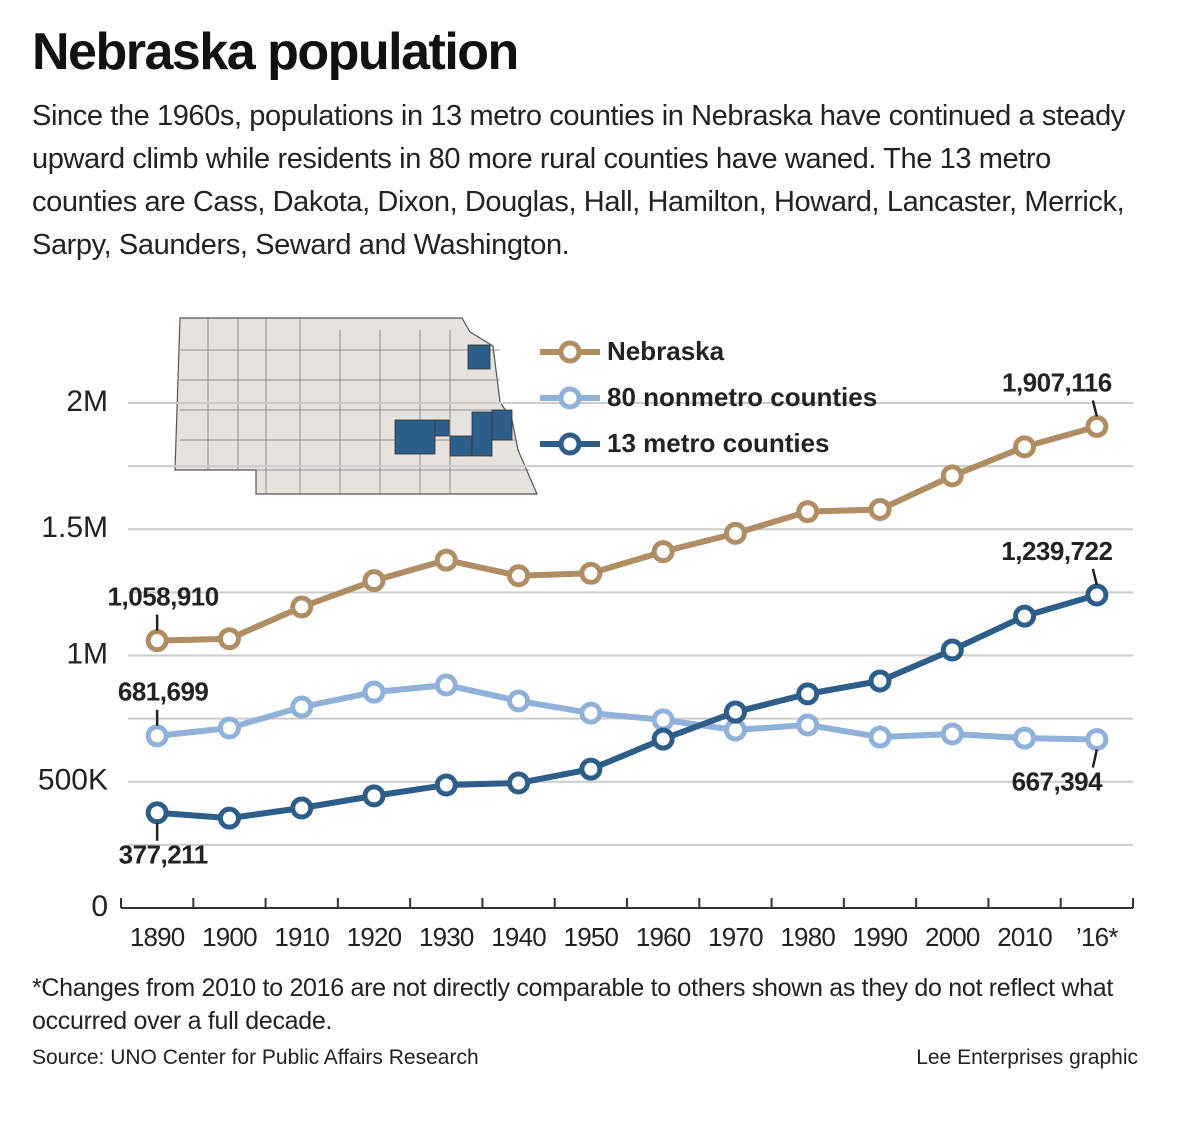 The width and height of the screenshot is (1200, 1123). I want to click on y-tick-label: 500K, so click(73, 780).